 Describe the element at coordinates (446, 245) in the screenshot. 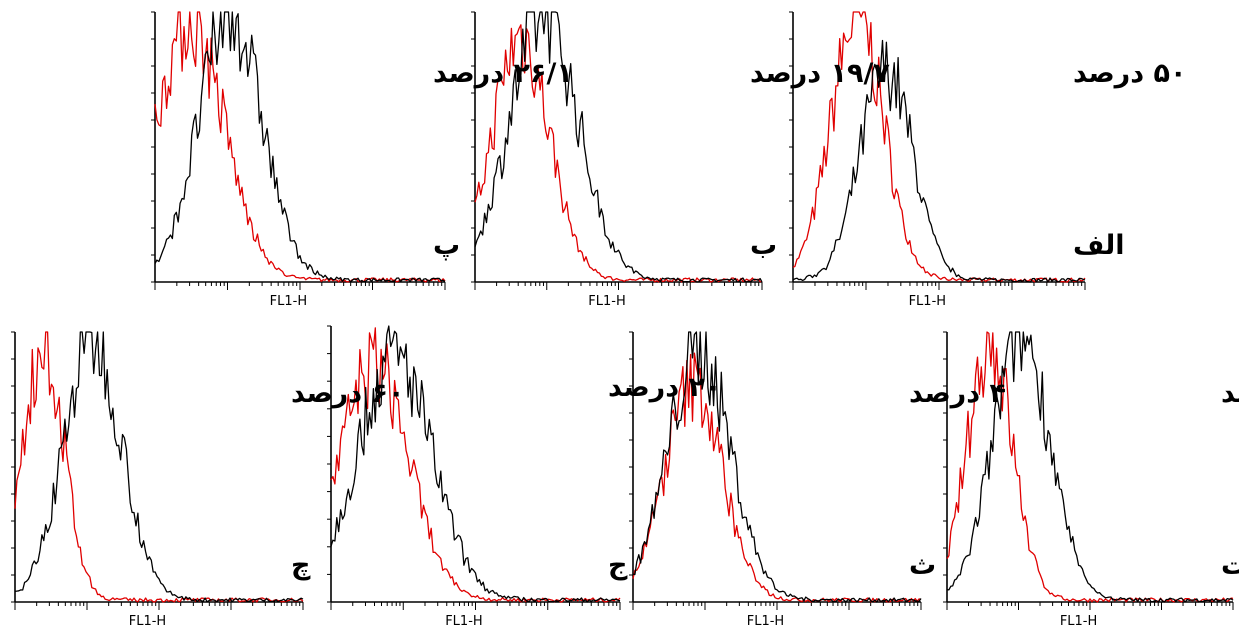

I see `panel-letter: پ` at that location.